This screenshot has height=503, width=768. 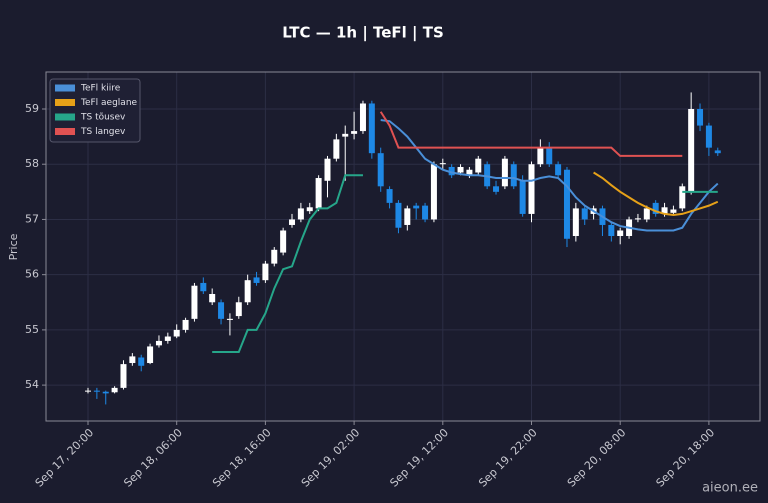 What do you see at coordinates (13, 246) in the screenshot?
I see `y-axis-label: Price` at bounding box center [13, 246].